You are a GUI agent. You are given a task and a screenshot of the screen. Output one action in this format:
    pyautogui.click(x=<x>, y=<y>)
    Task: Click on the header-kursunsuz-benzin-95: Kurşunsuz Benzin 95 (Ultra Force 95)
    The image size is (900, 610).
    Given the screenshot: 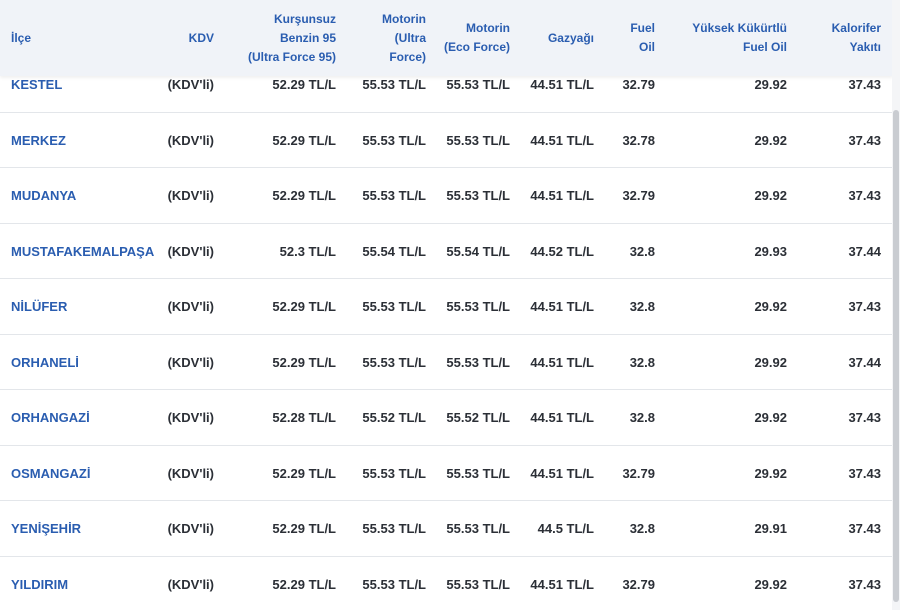 What is the action you would take?
    pyautogui.click(x=291, y=37)
    